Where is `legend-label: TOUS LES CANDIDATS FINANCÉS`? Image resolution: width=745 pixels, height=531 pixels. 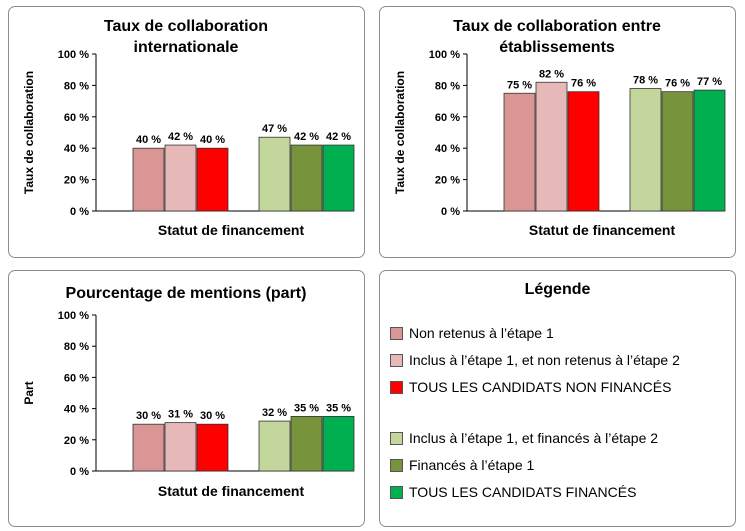
legend-label: TOUS LES CANDIDATS FINANCÉS is located at coordinates (523, 492).